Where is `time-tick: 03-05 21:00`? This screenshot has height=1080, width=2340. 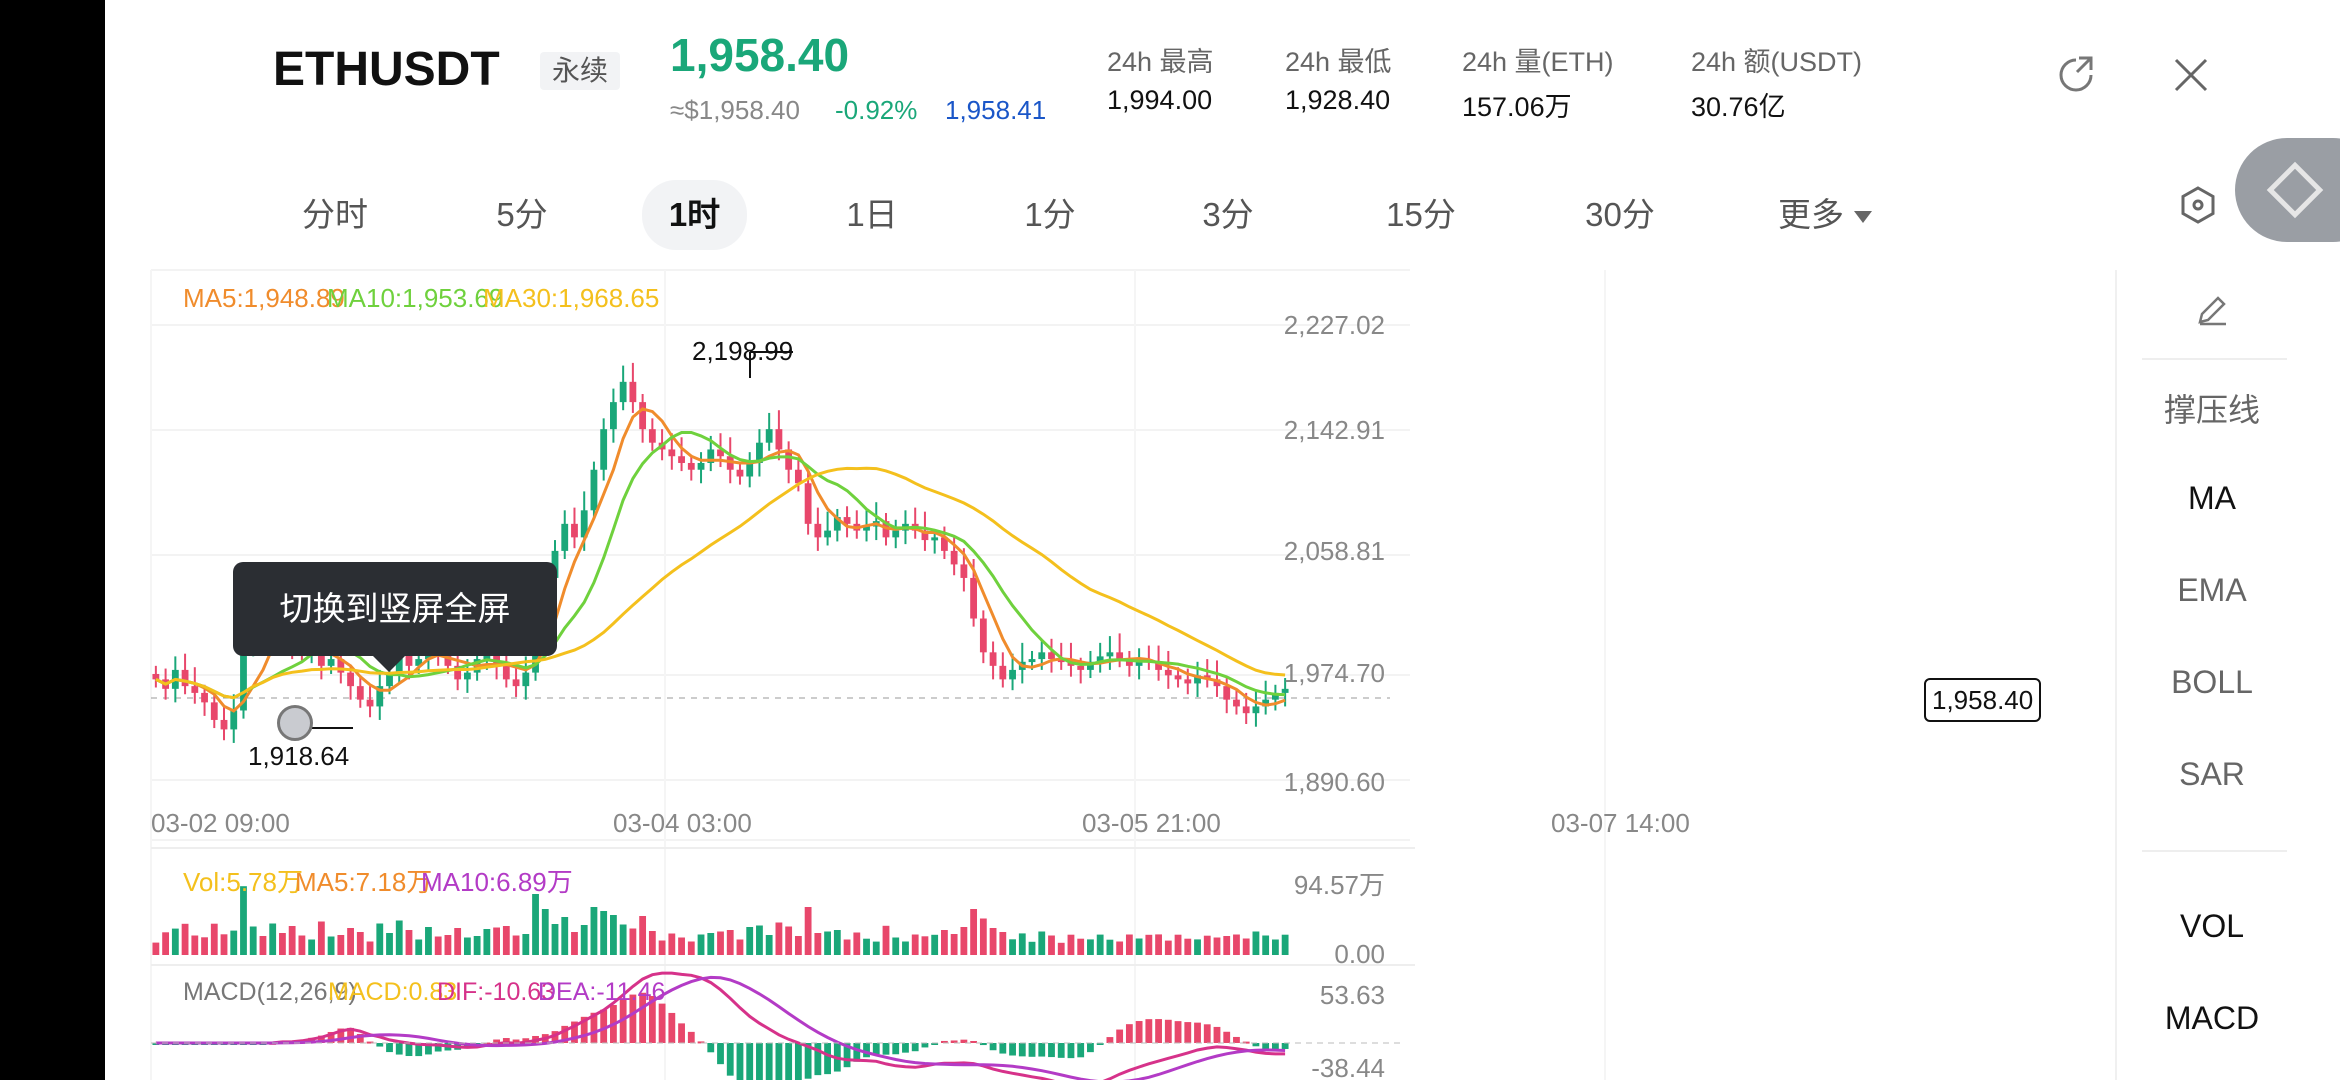 time-tick: 03-05 21:00 is located at coordinates (1151, 823).